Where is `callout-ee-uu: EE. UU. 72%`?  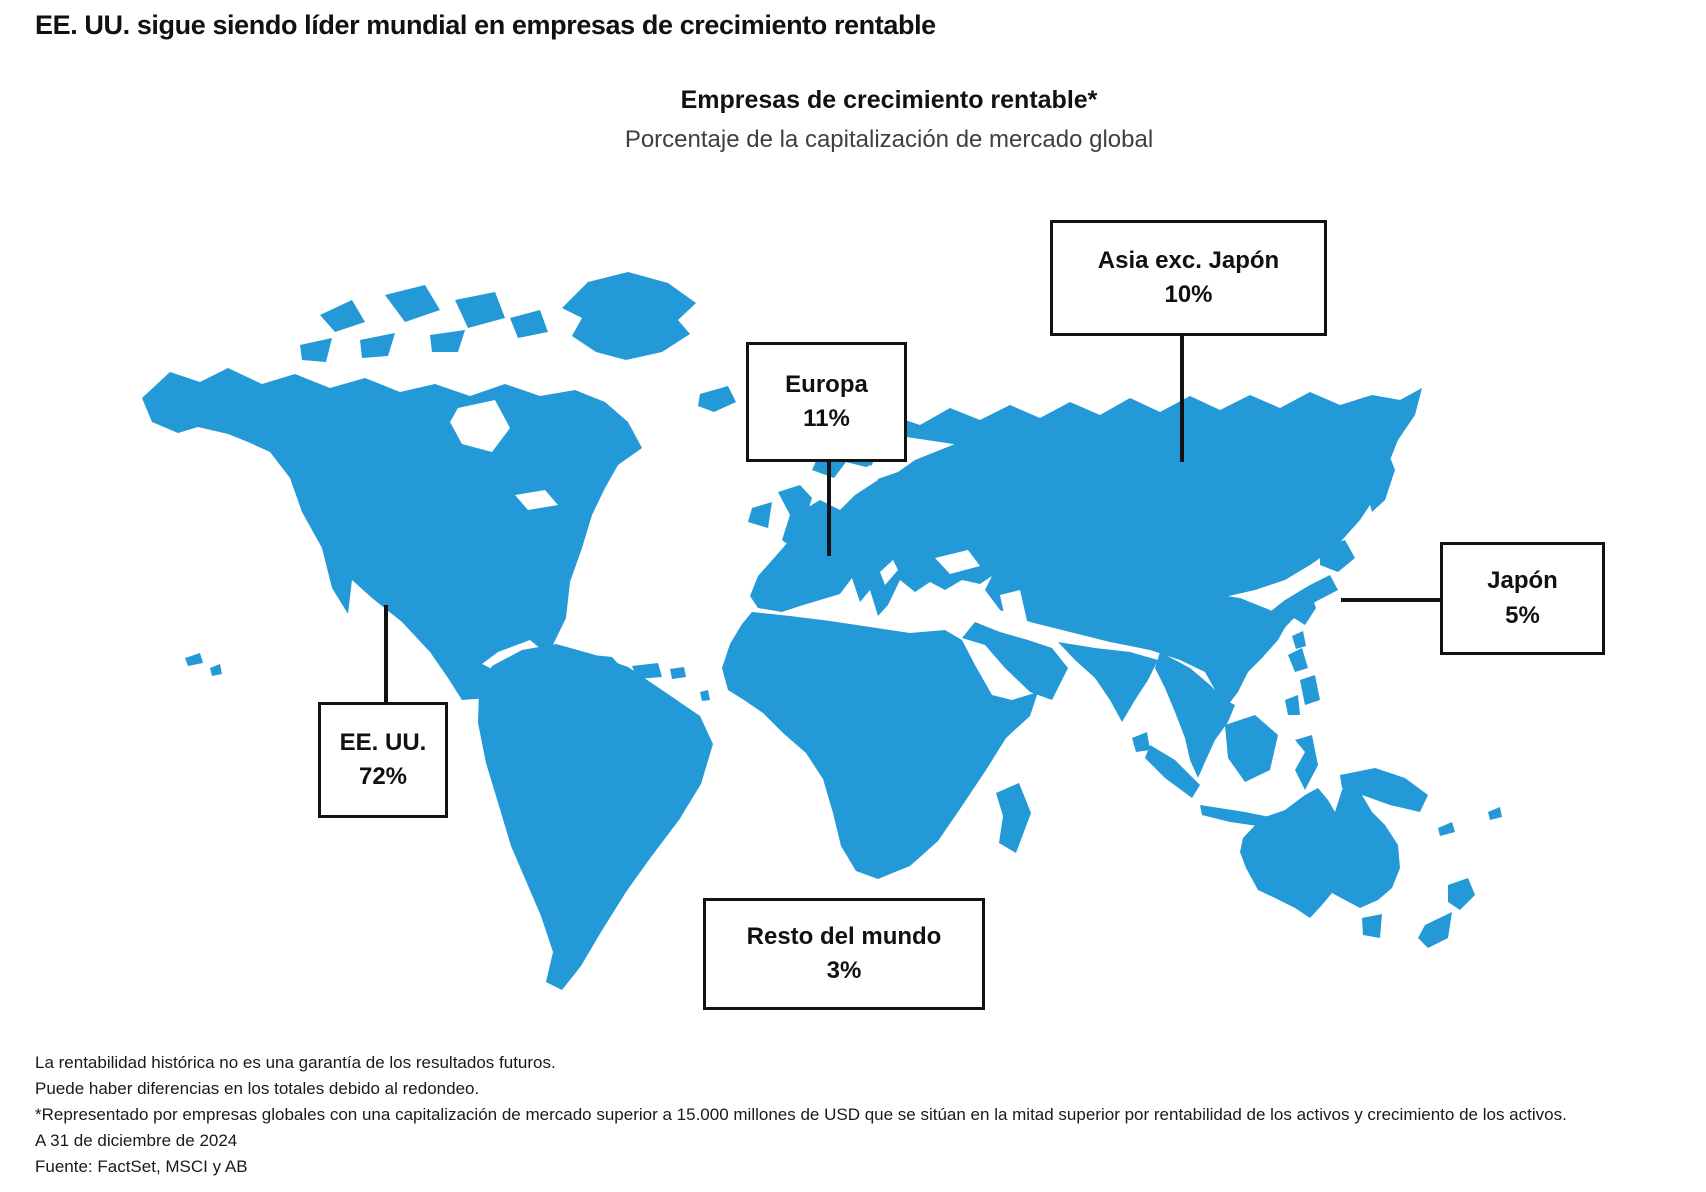
callout-ee-uu: EE. UU. 72% is located at coordinates (383, 760).